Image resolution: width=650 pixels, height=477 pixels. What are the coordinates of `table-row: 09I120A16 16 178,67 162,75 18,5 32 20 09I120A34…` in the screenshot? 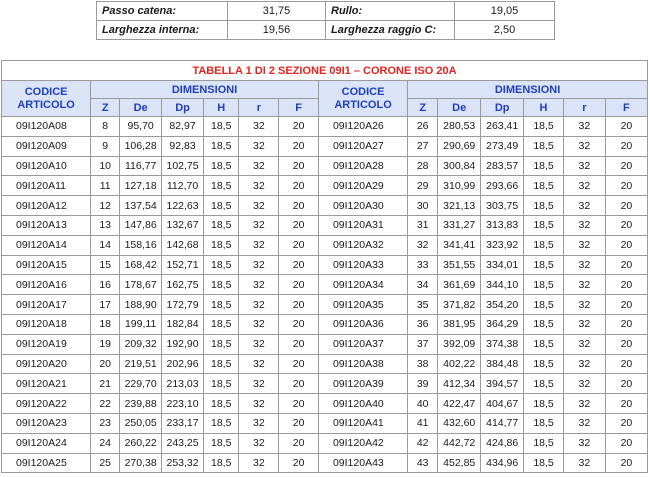 It's located at (324, 285).